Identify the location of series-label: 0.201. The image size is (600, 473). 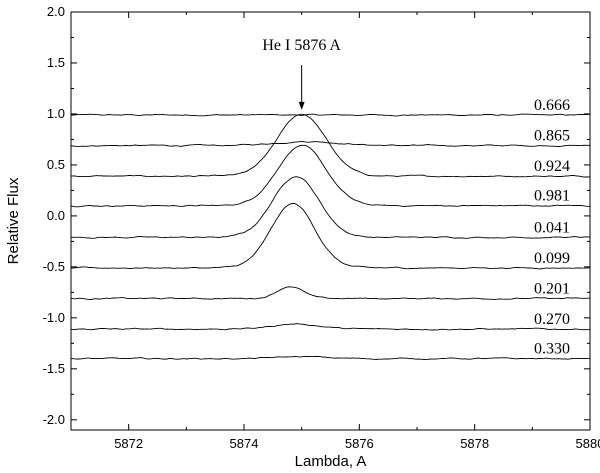
(552, 288).